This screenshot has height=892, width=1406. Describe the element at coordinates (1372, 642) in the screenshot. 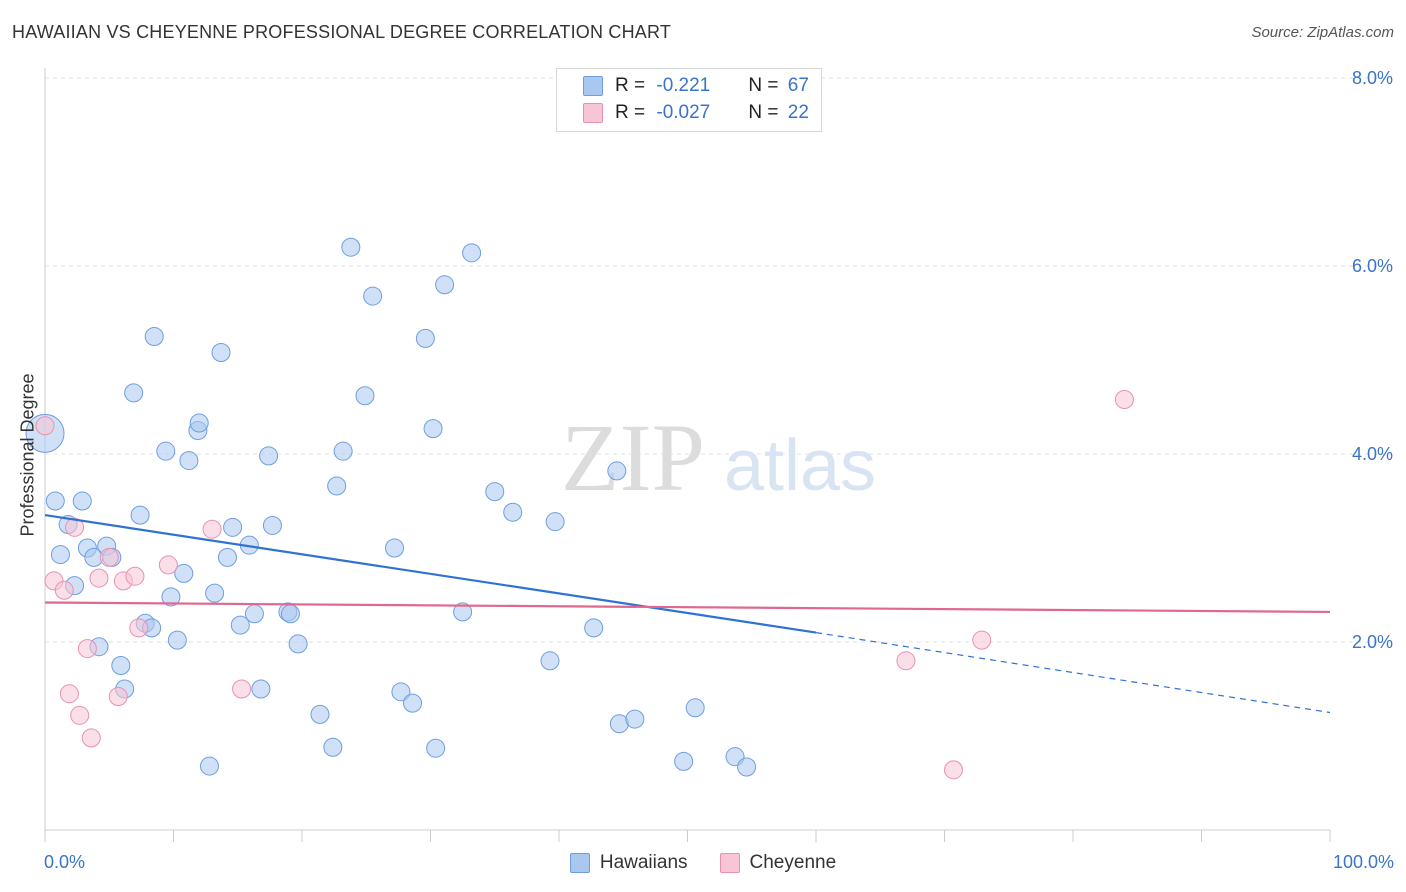

I see `y-tick-label: 2.0%` at that location.